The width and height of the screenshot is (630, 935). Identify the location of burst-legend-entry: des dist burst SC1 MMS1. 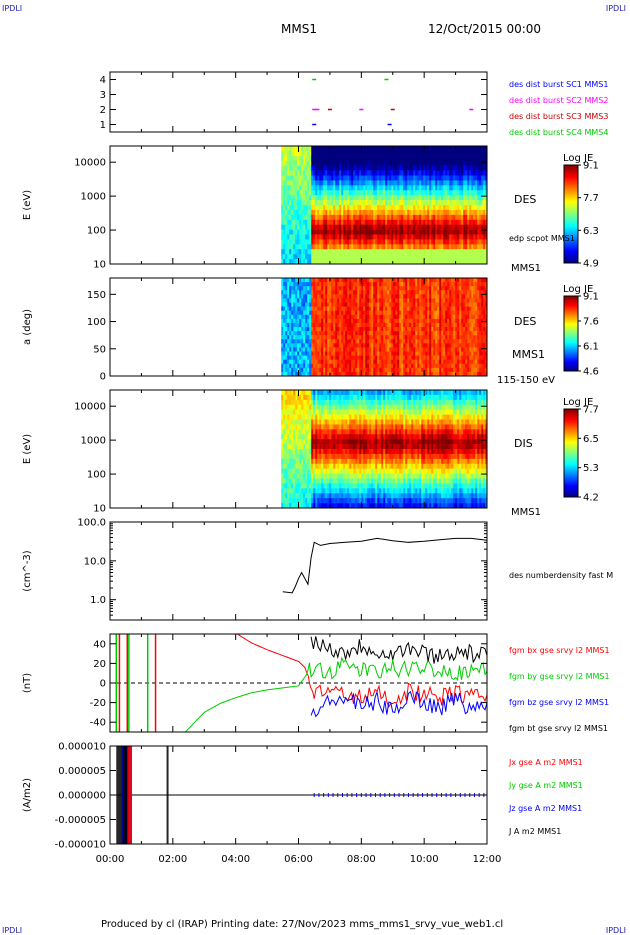
(558, 84).